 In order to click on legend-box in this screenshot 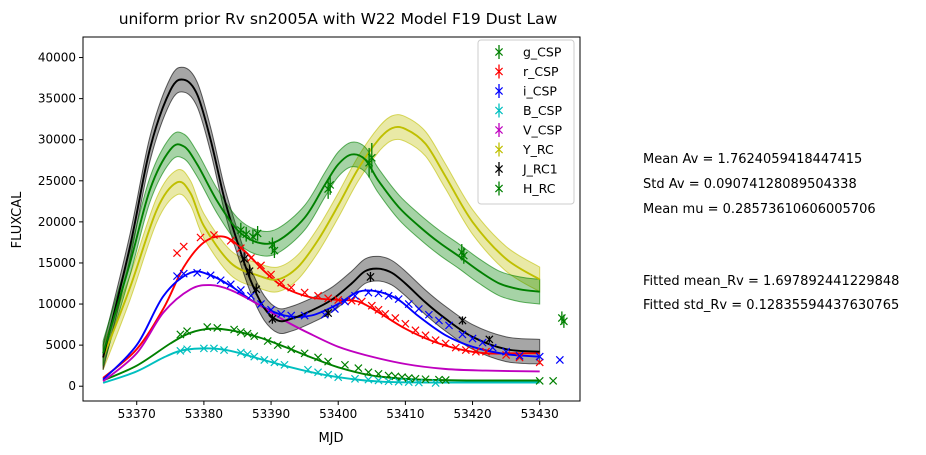, I will do `click(526, 122)`.